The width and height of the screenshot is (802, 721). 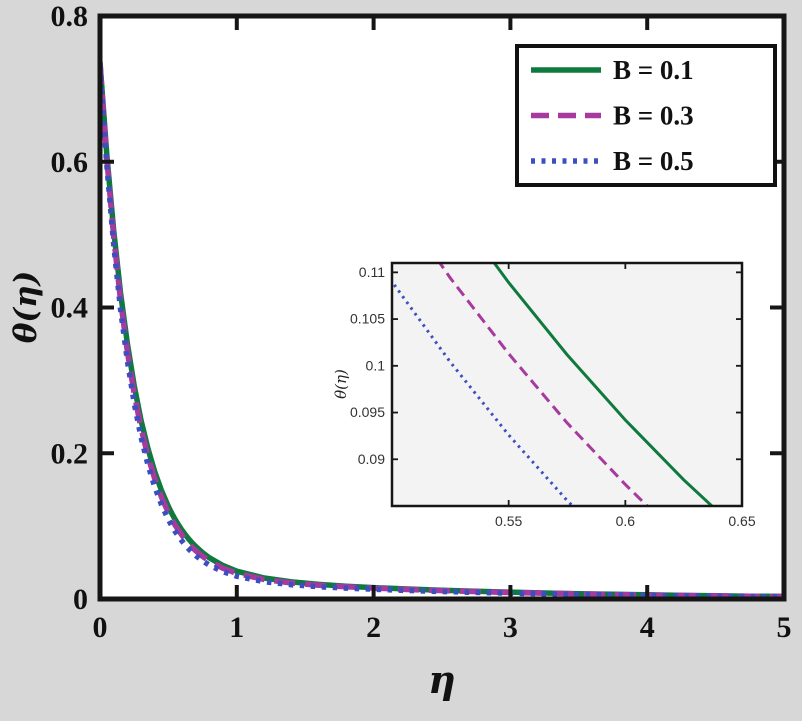 I want to click on inset-plot-y-tick-label: 0.11, so click(x=372, y=272).